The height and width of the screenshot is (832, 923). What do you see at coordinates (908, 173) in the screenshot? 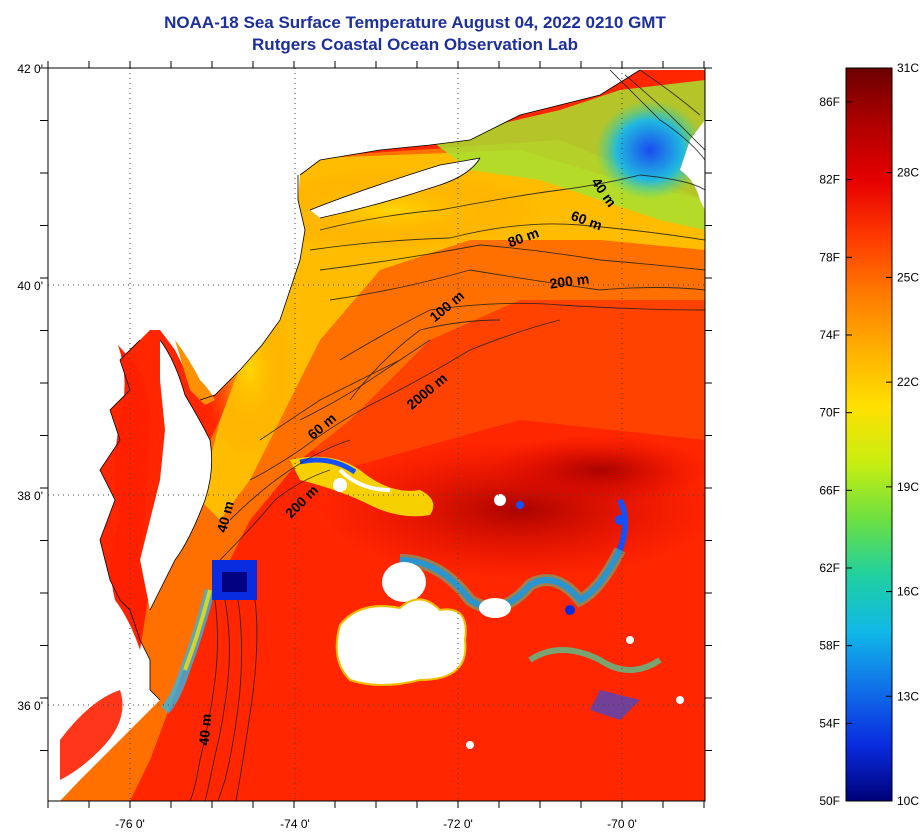
I see `colorbar-c-label: 28C` at bounding box center [908, 173].